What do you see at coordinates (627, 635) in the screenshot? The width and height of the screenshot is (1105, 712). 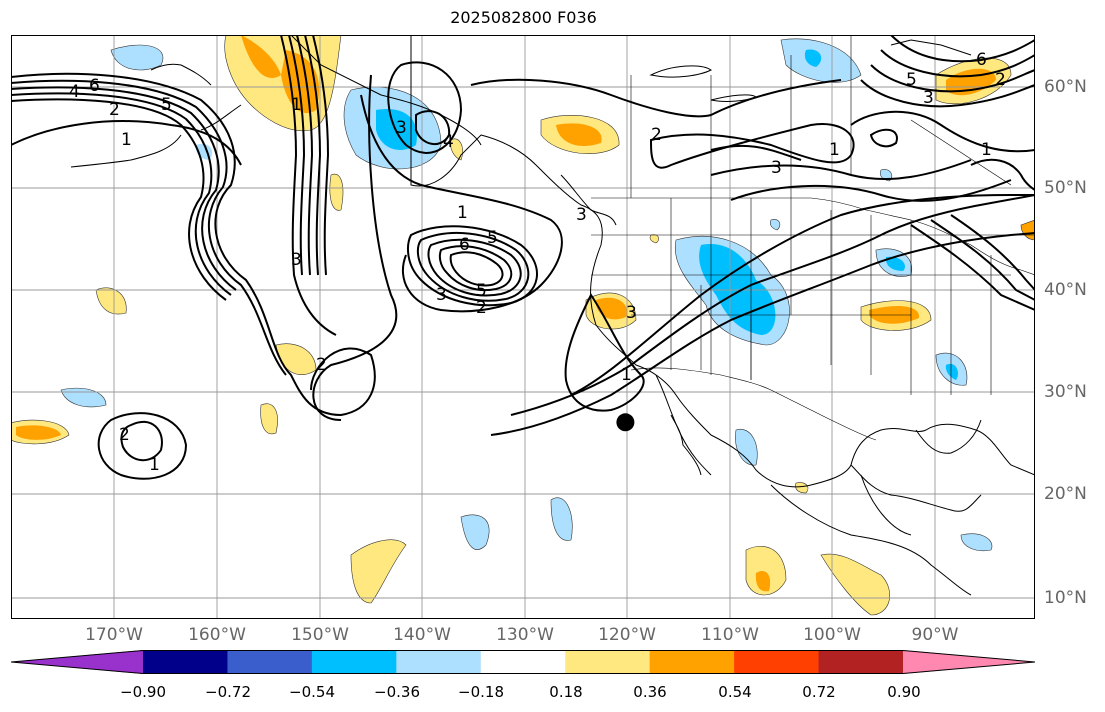 I see `longitude-label: 120°W` at bounding box center [627, 635].